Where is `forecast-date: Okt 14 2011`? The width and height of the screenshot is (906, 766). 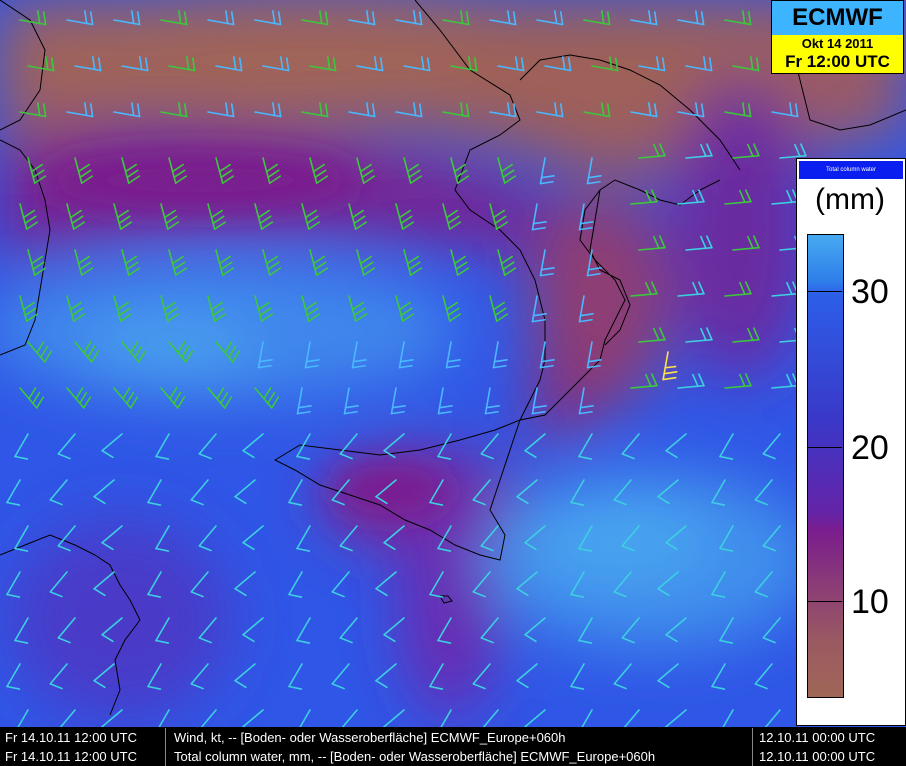
forecast-date: Okt 14 2011 is located at coordinates (837, 43).